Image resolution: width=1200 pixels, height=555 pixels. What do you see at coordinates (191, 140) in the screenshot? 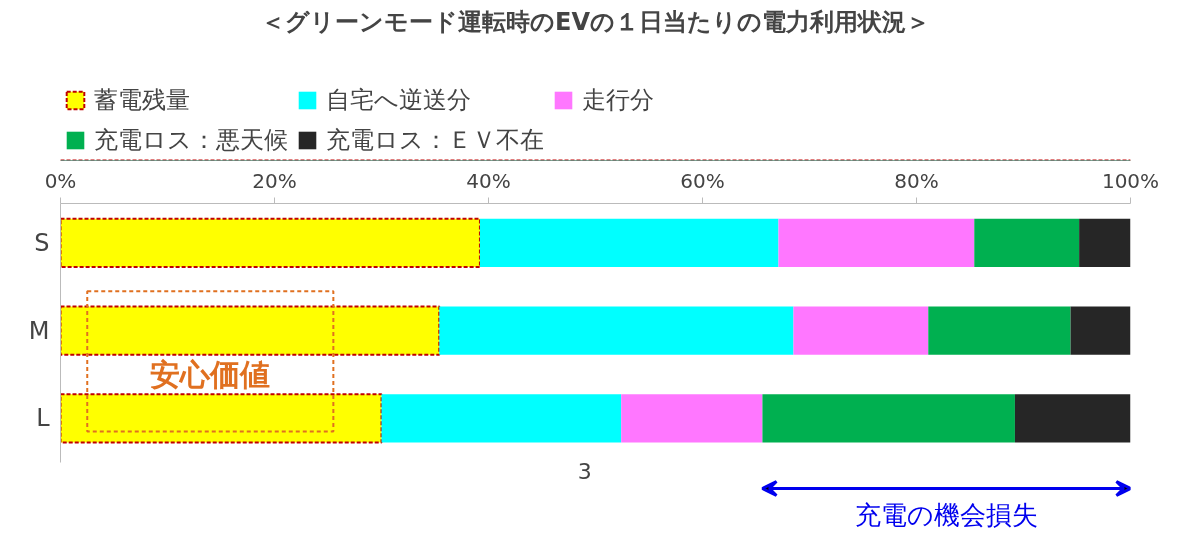
I see `legend-label: 充電ロス：悪天候` at bounding box center [191, 140].